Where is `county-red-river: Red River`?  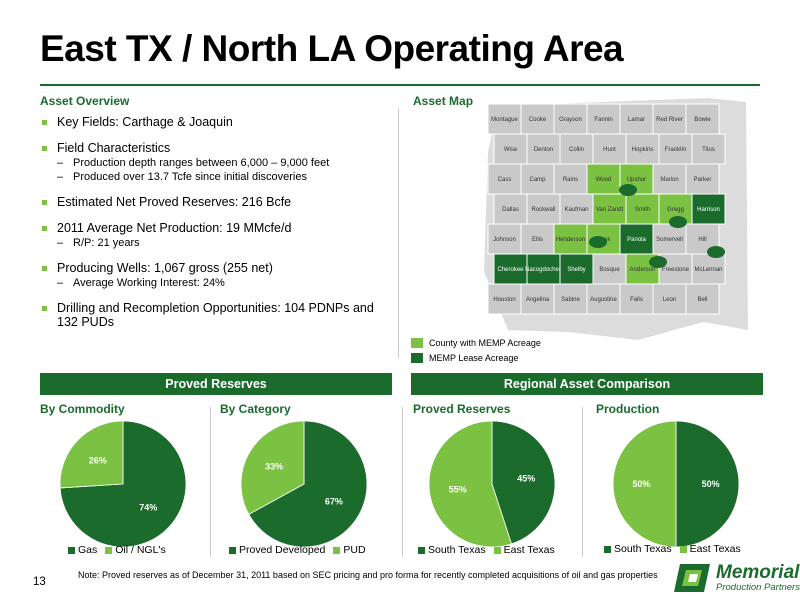 county-red-river: Red River is located at coordinates (669, 119).